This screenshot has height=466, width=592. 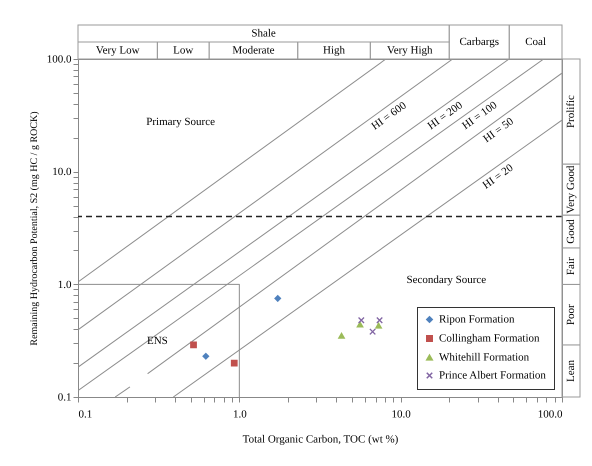 What do you see at coordinates (402, 414) in the screenshot?
I see `x-tick-label: 10.0` at bounding box center [402, 414].